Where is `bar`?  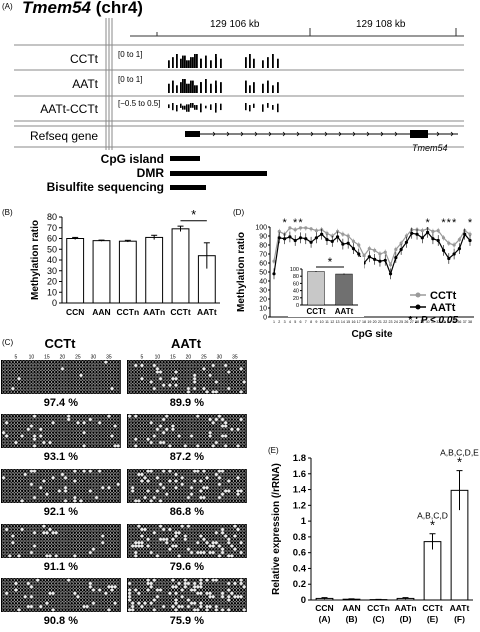
bar is located at coordinates (154, 270).